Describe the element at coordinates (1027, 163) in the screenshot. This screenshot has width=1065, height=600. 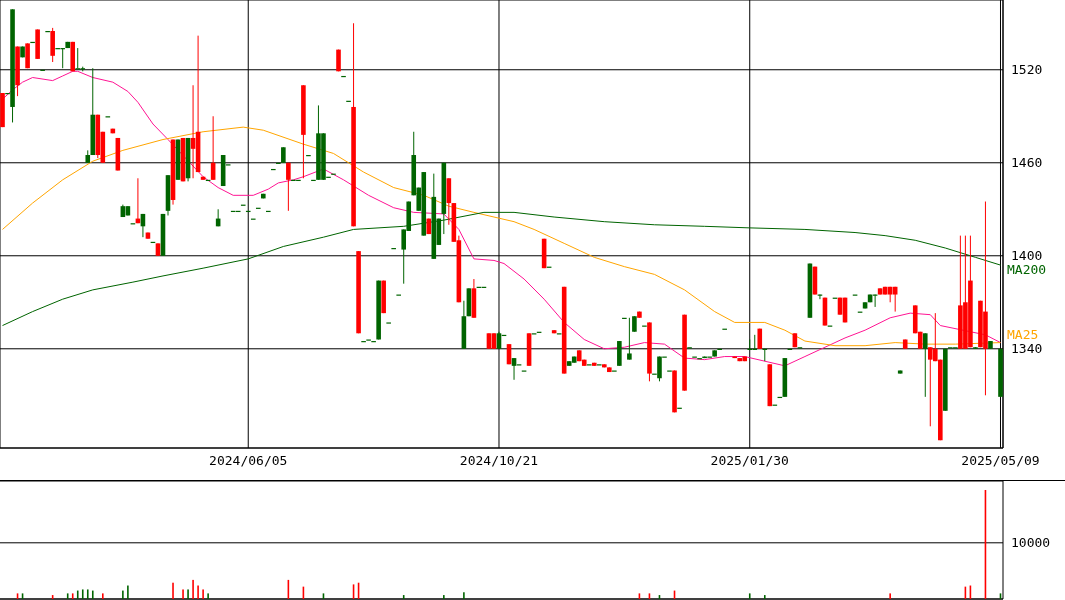
I see `y-tick-label: 1460` at that location.